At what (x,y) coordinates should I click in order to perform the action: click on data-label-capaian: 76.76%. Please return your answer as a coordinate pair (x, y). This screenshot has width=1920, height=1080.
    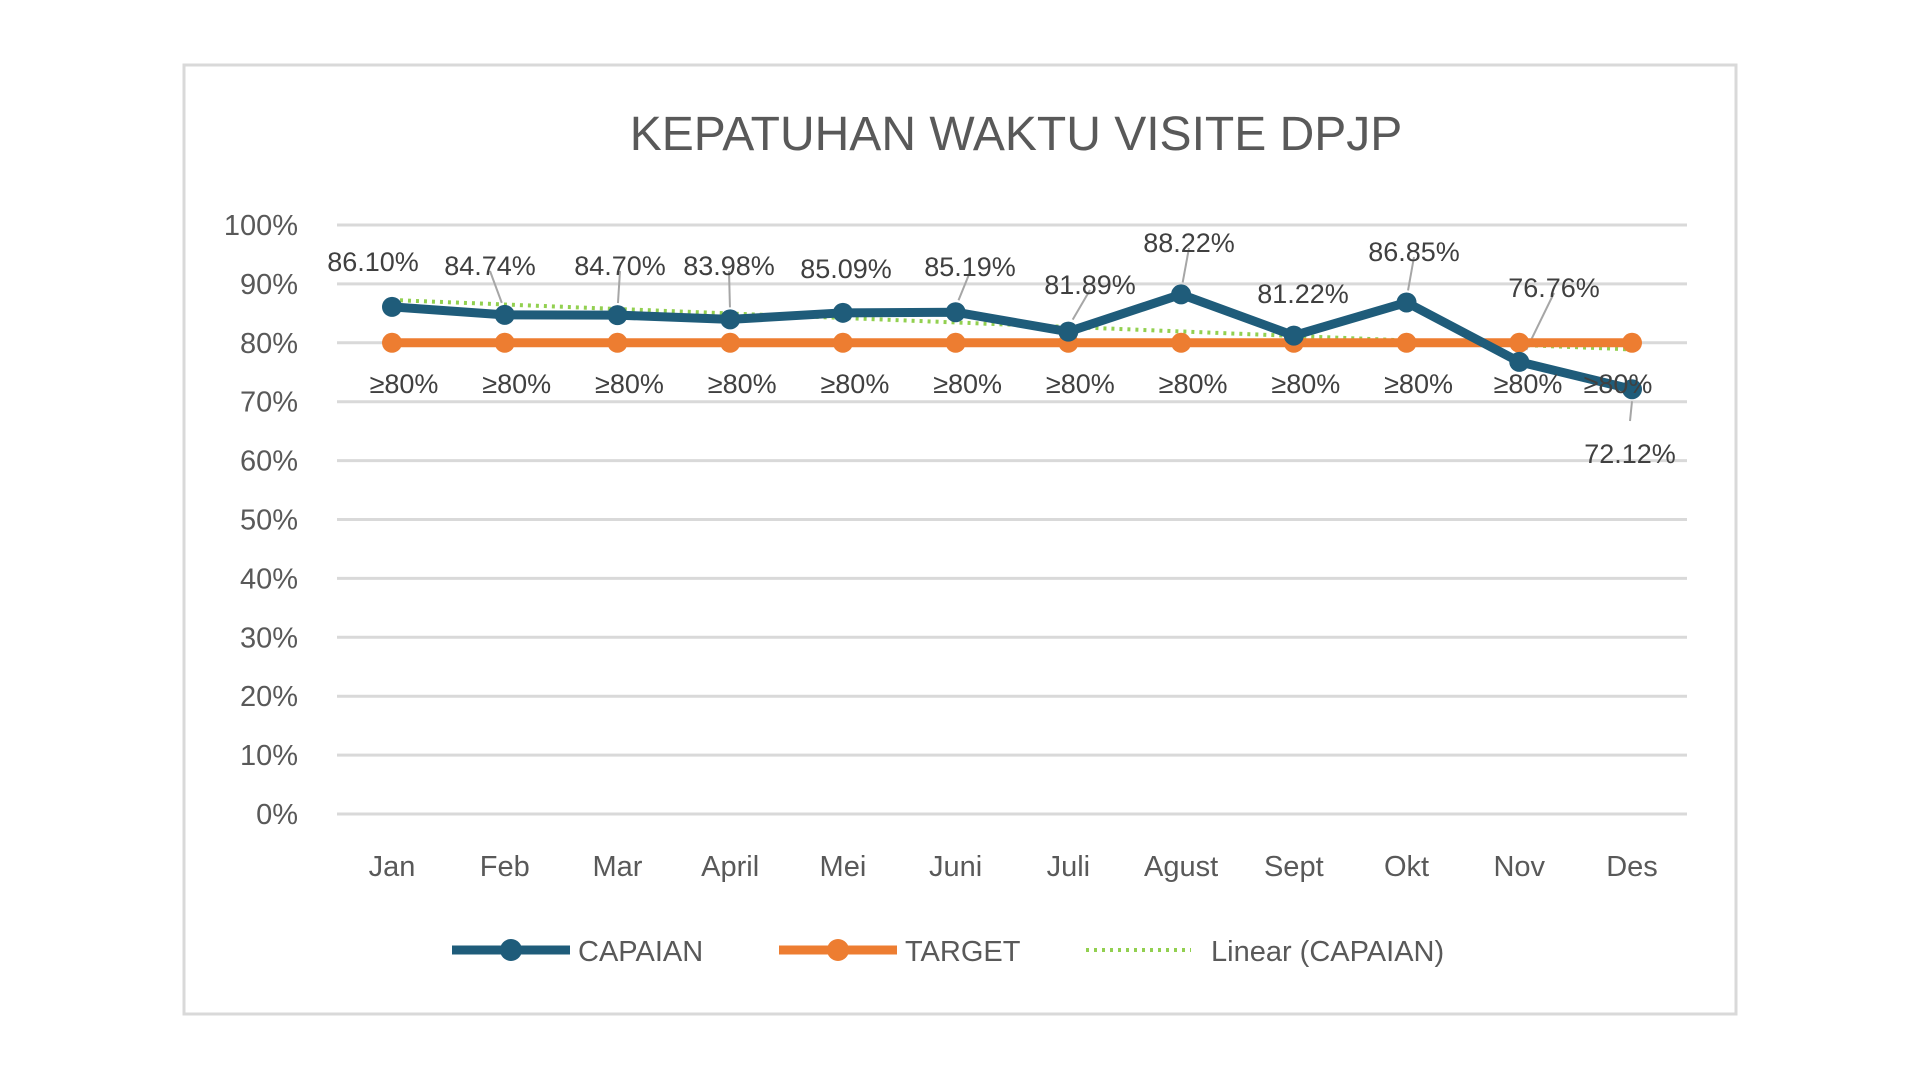
    Looking at the image, I should click on (1554, 288).